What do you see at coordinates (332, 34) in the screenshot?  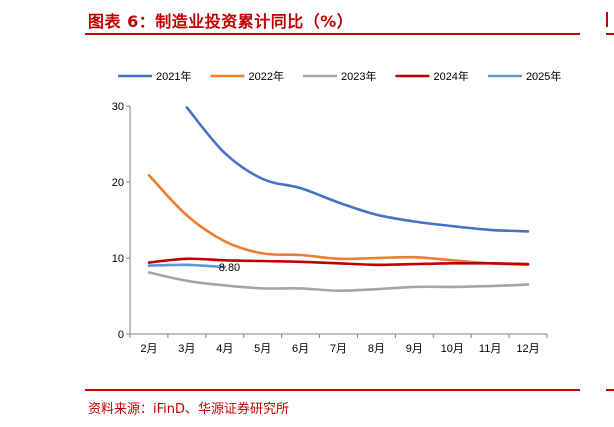 I see `title-underline` at bounding box center [332, 34].